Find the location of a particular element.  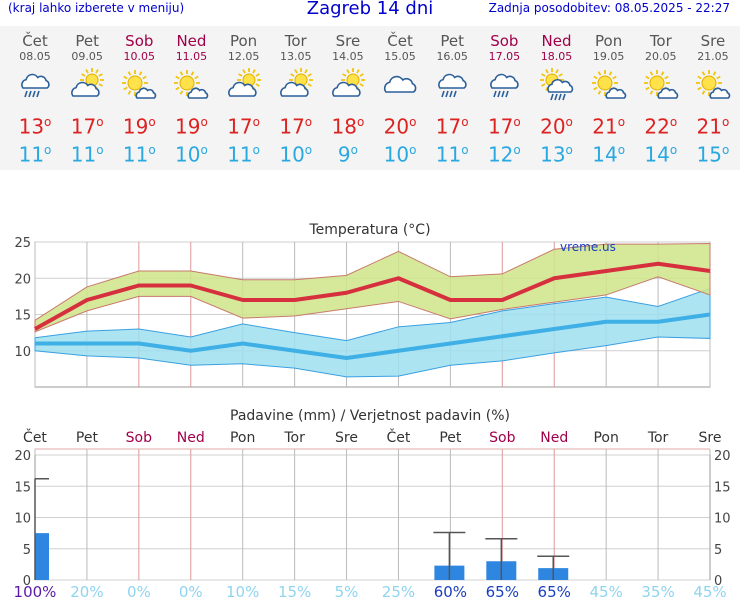

min-temp: 12o is located at coordinates (504, 154).